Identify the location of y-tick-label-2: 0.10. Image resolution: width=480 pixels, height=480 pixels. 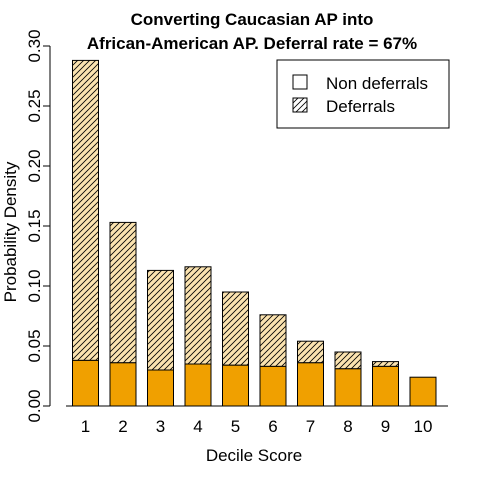
(34, 285).